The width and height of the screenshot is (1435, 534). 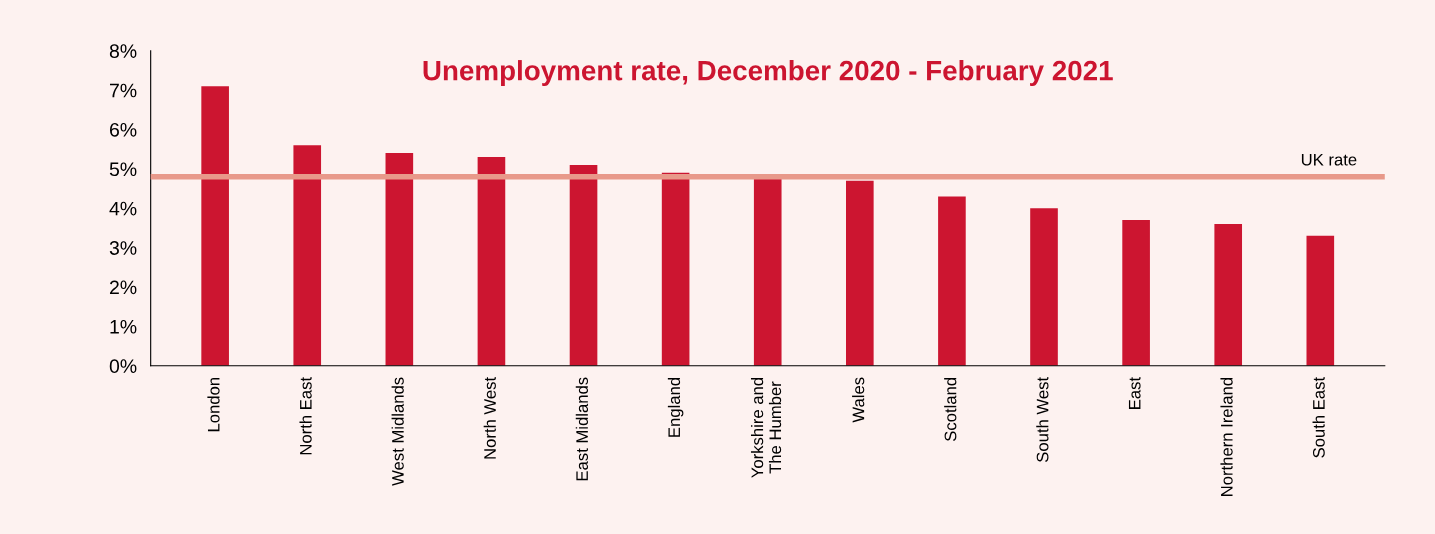 I want to click on x-tick-label: Northern Ireland, so click(x=1226, y=436).